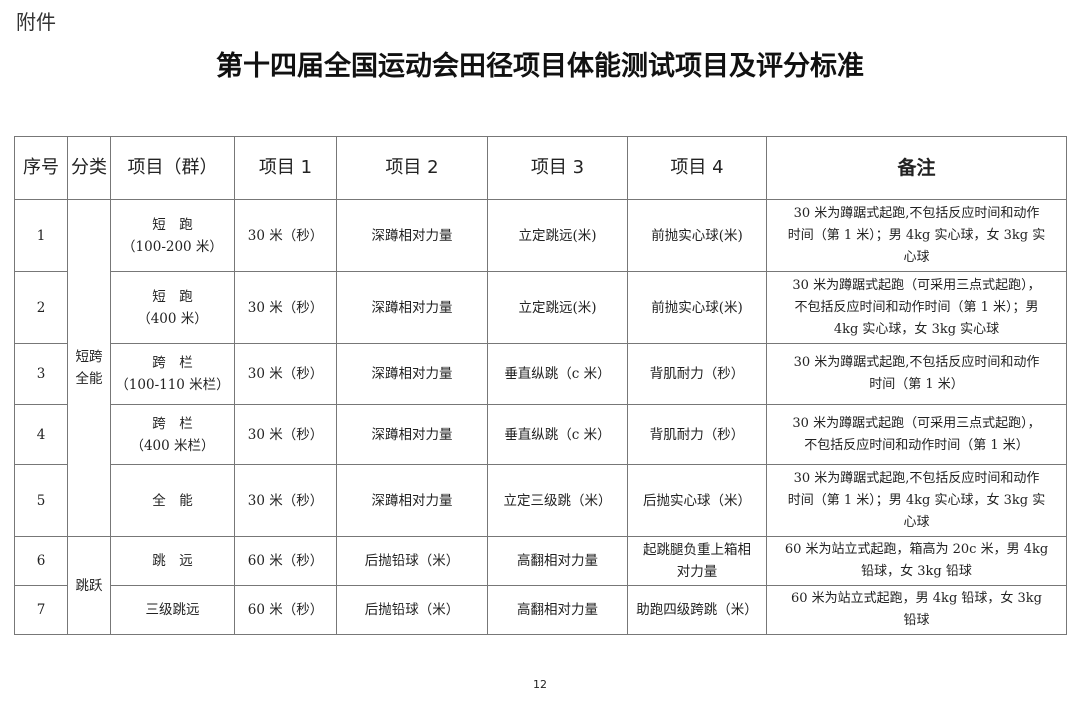 The width and height of the screenshot is (1080, 702). Describe the element at coordinates (916, 610) in the screenshot. I see `cell-remark: 60 米为站立式起跑，男 4kg 铅球，女 3kg 铅球` at that location.